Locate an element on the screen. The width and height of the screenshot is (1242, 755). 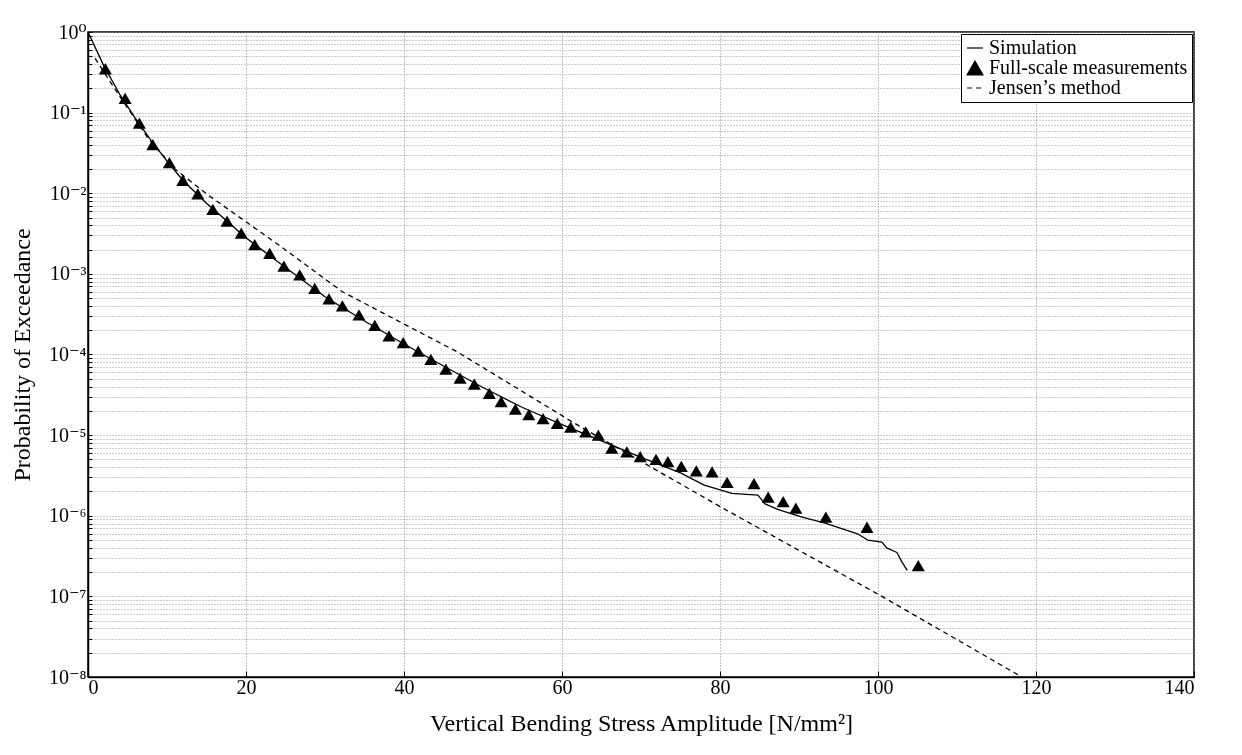
y-tick-label: 10⁻³ is located at coordinates (68, 273).